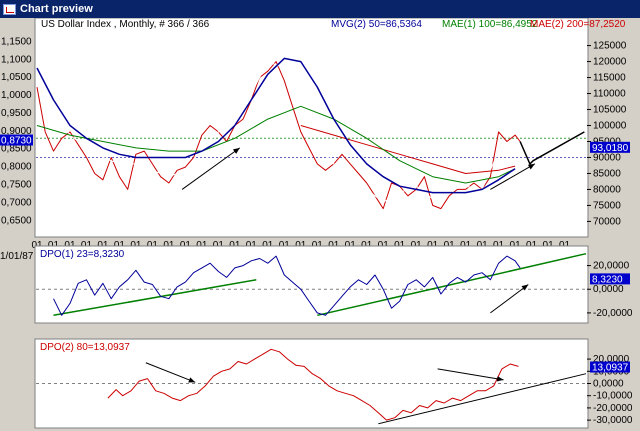 The width and height of the screenshot is (640, 431). What do you see at coordinates (578, 24) in the screenshot?
I see `legend-mae2: MAE(2) 200=87,2520` at bounding box center [578, 24].